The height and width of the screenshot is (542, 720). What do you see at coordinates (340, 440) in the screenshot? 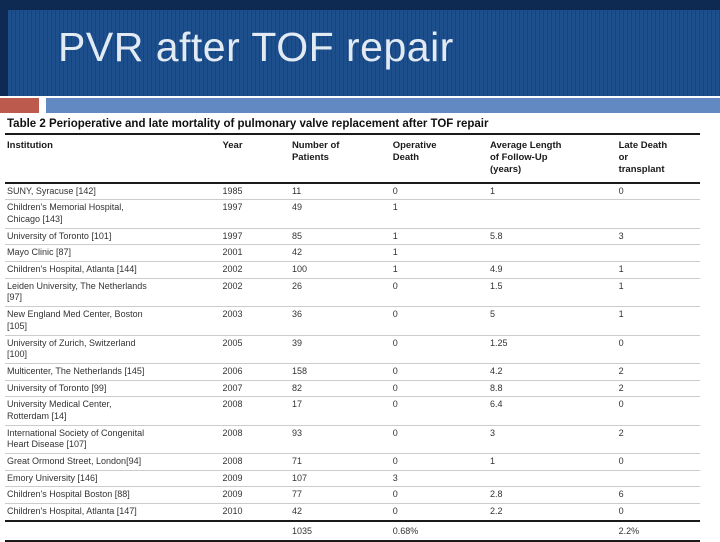
I see `table-cell: 93` at bounding box center [340, 440].